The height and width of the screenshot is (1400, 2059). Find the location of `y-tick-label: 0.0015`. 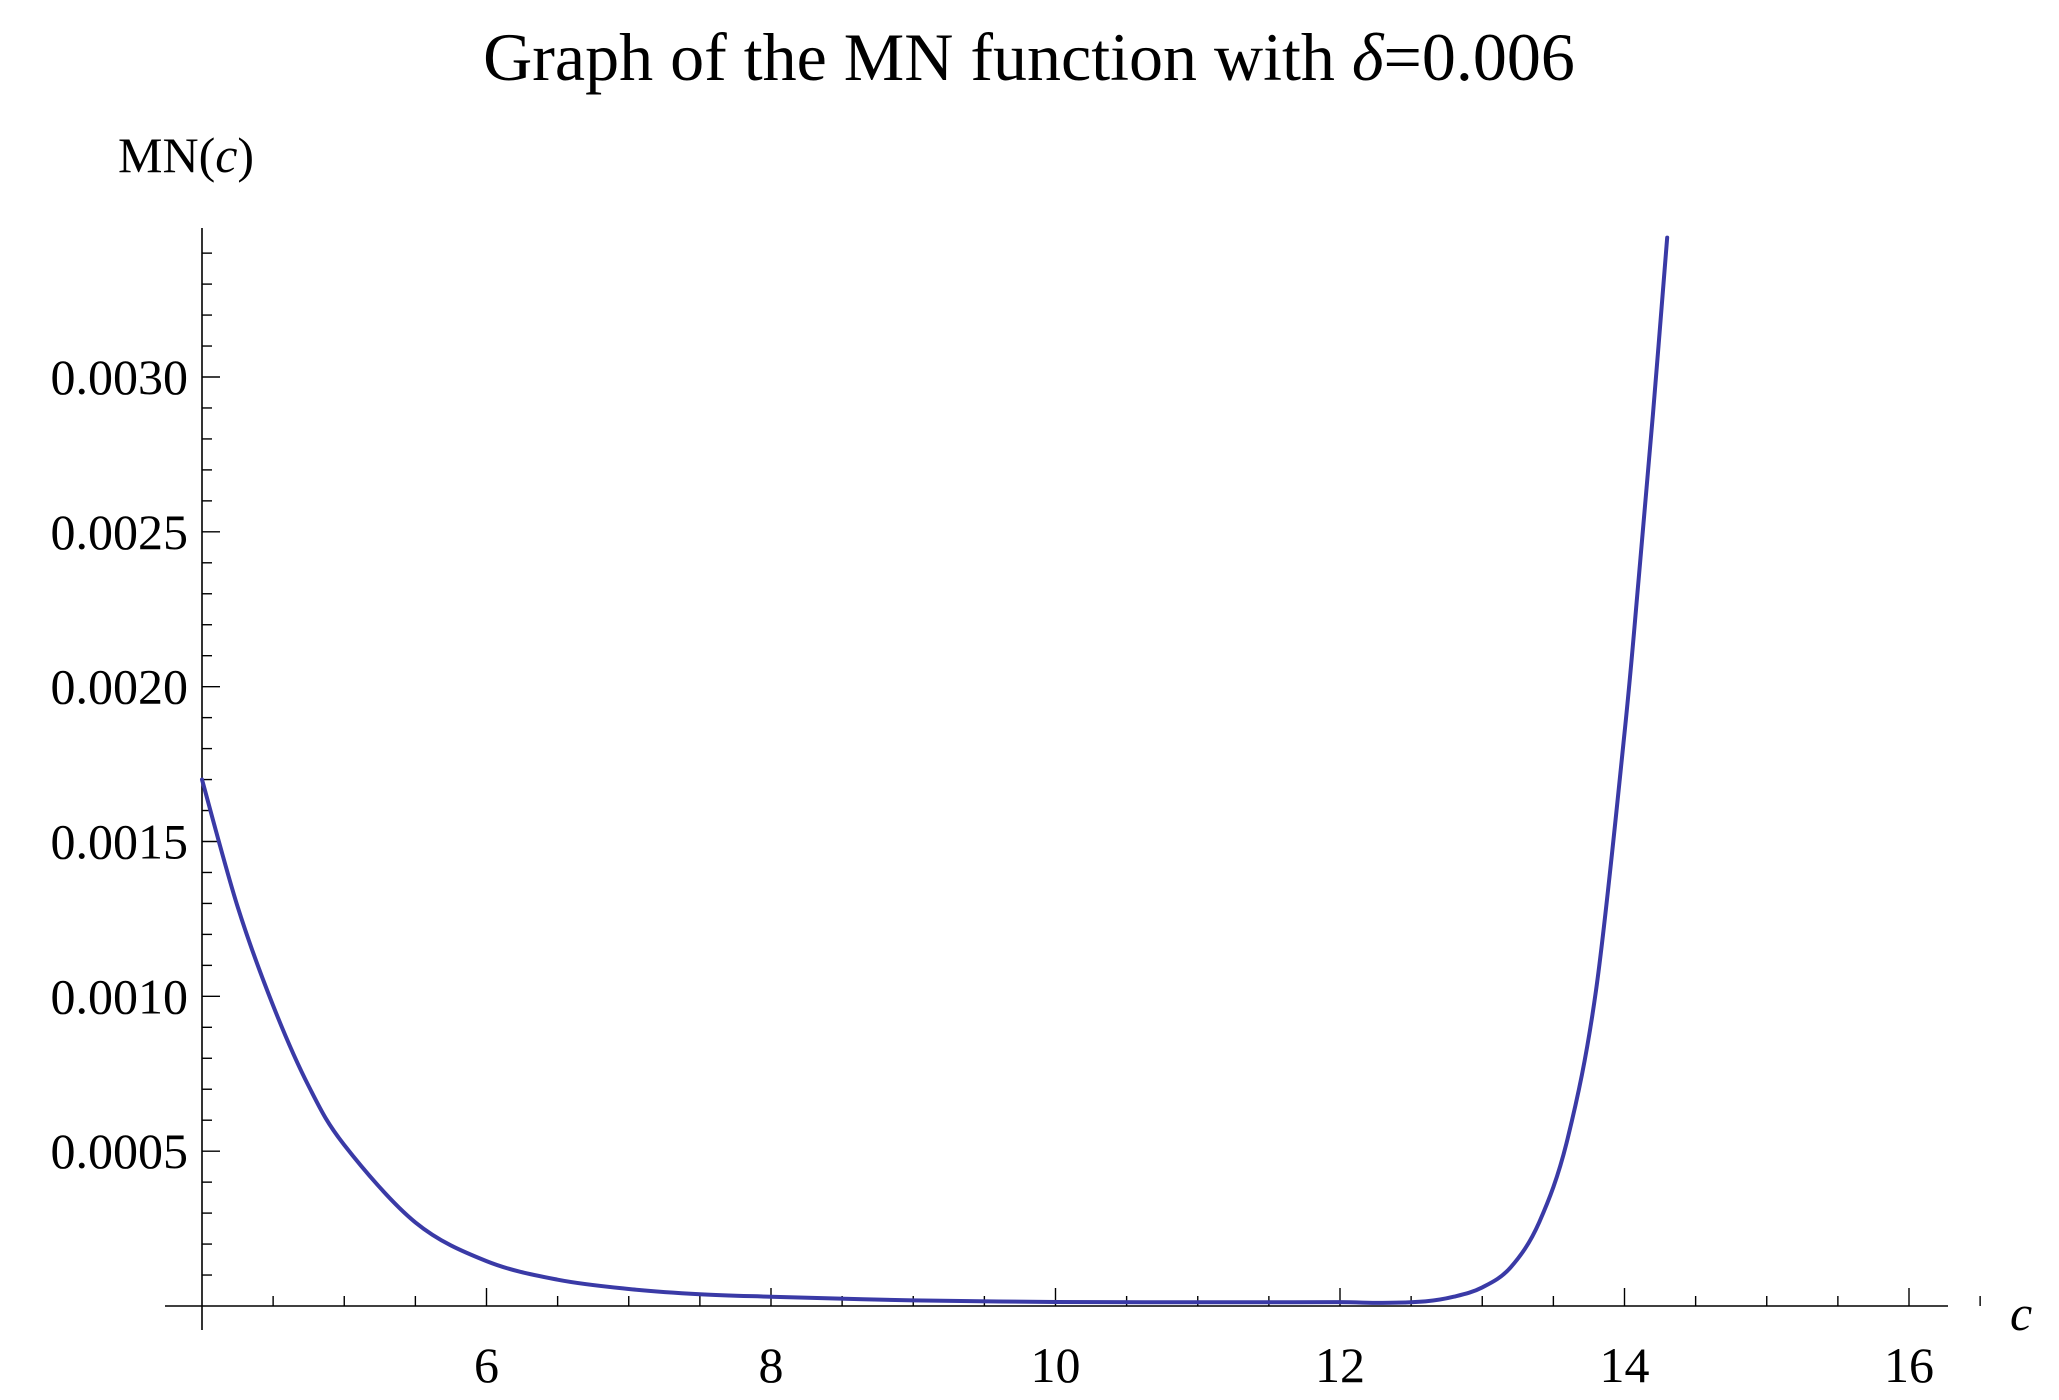

y-tick-label: 0.0015 is located at coordinates (120, 842).